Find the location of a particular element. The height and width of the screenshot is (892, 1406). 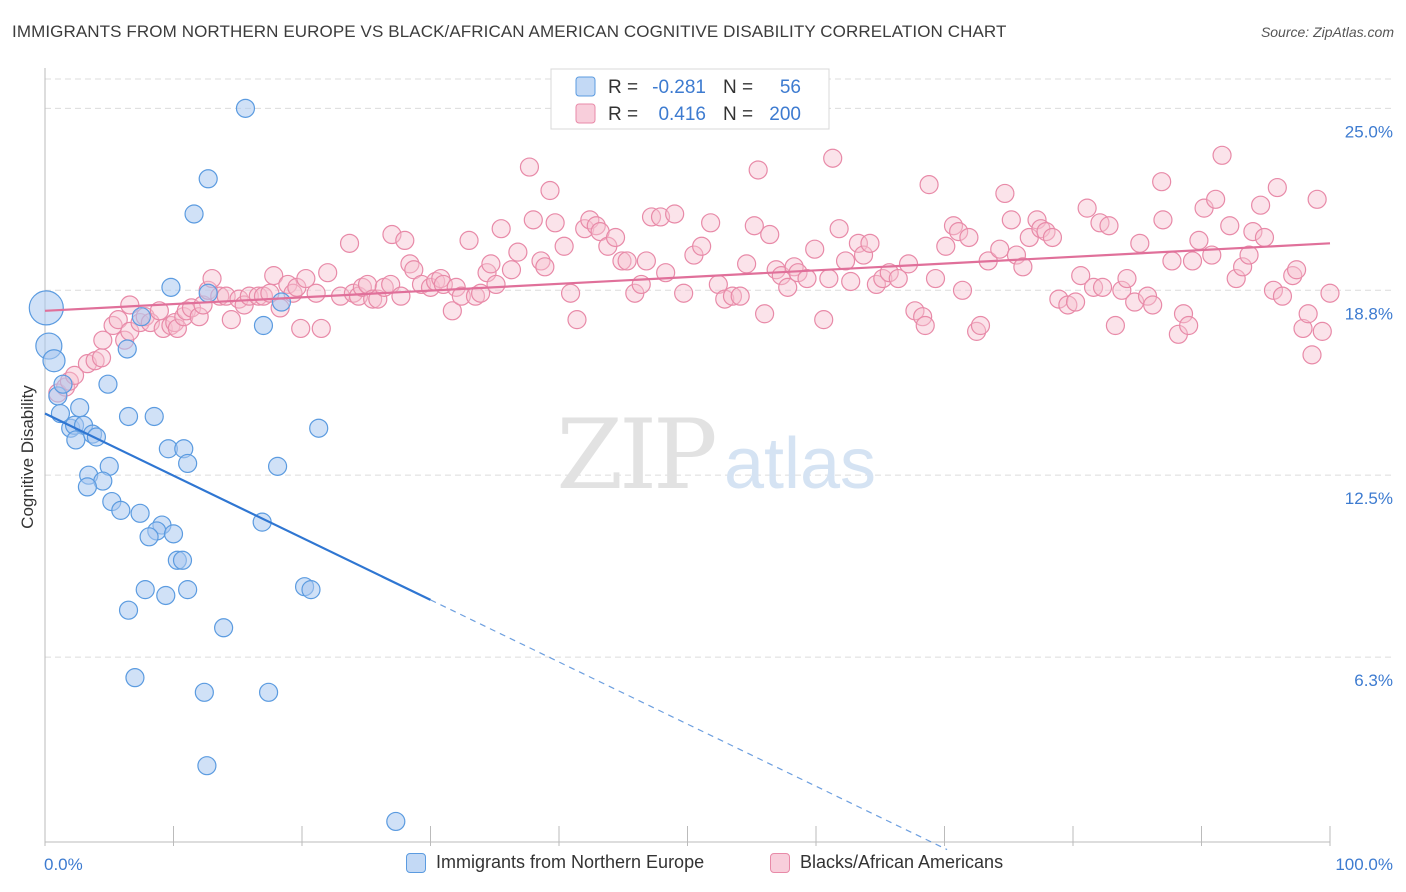

legend-label-northern-europe: Immigrants from Northern Europe is located at coordinates (570, 862).